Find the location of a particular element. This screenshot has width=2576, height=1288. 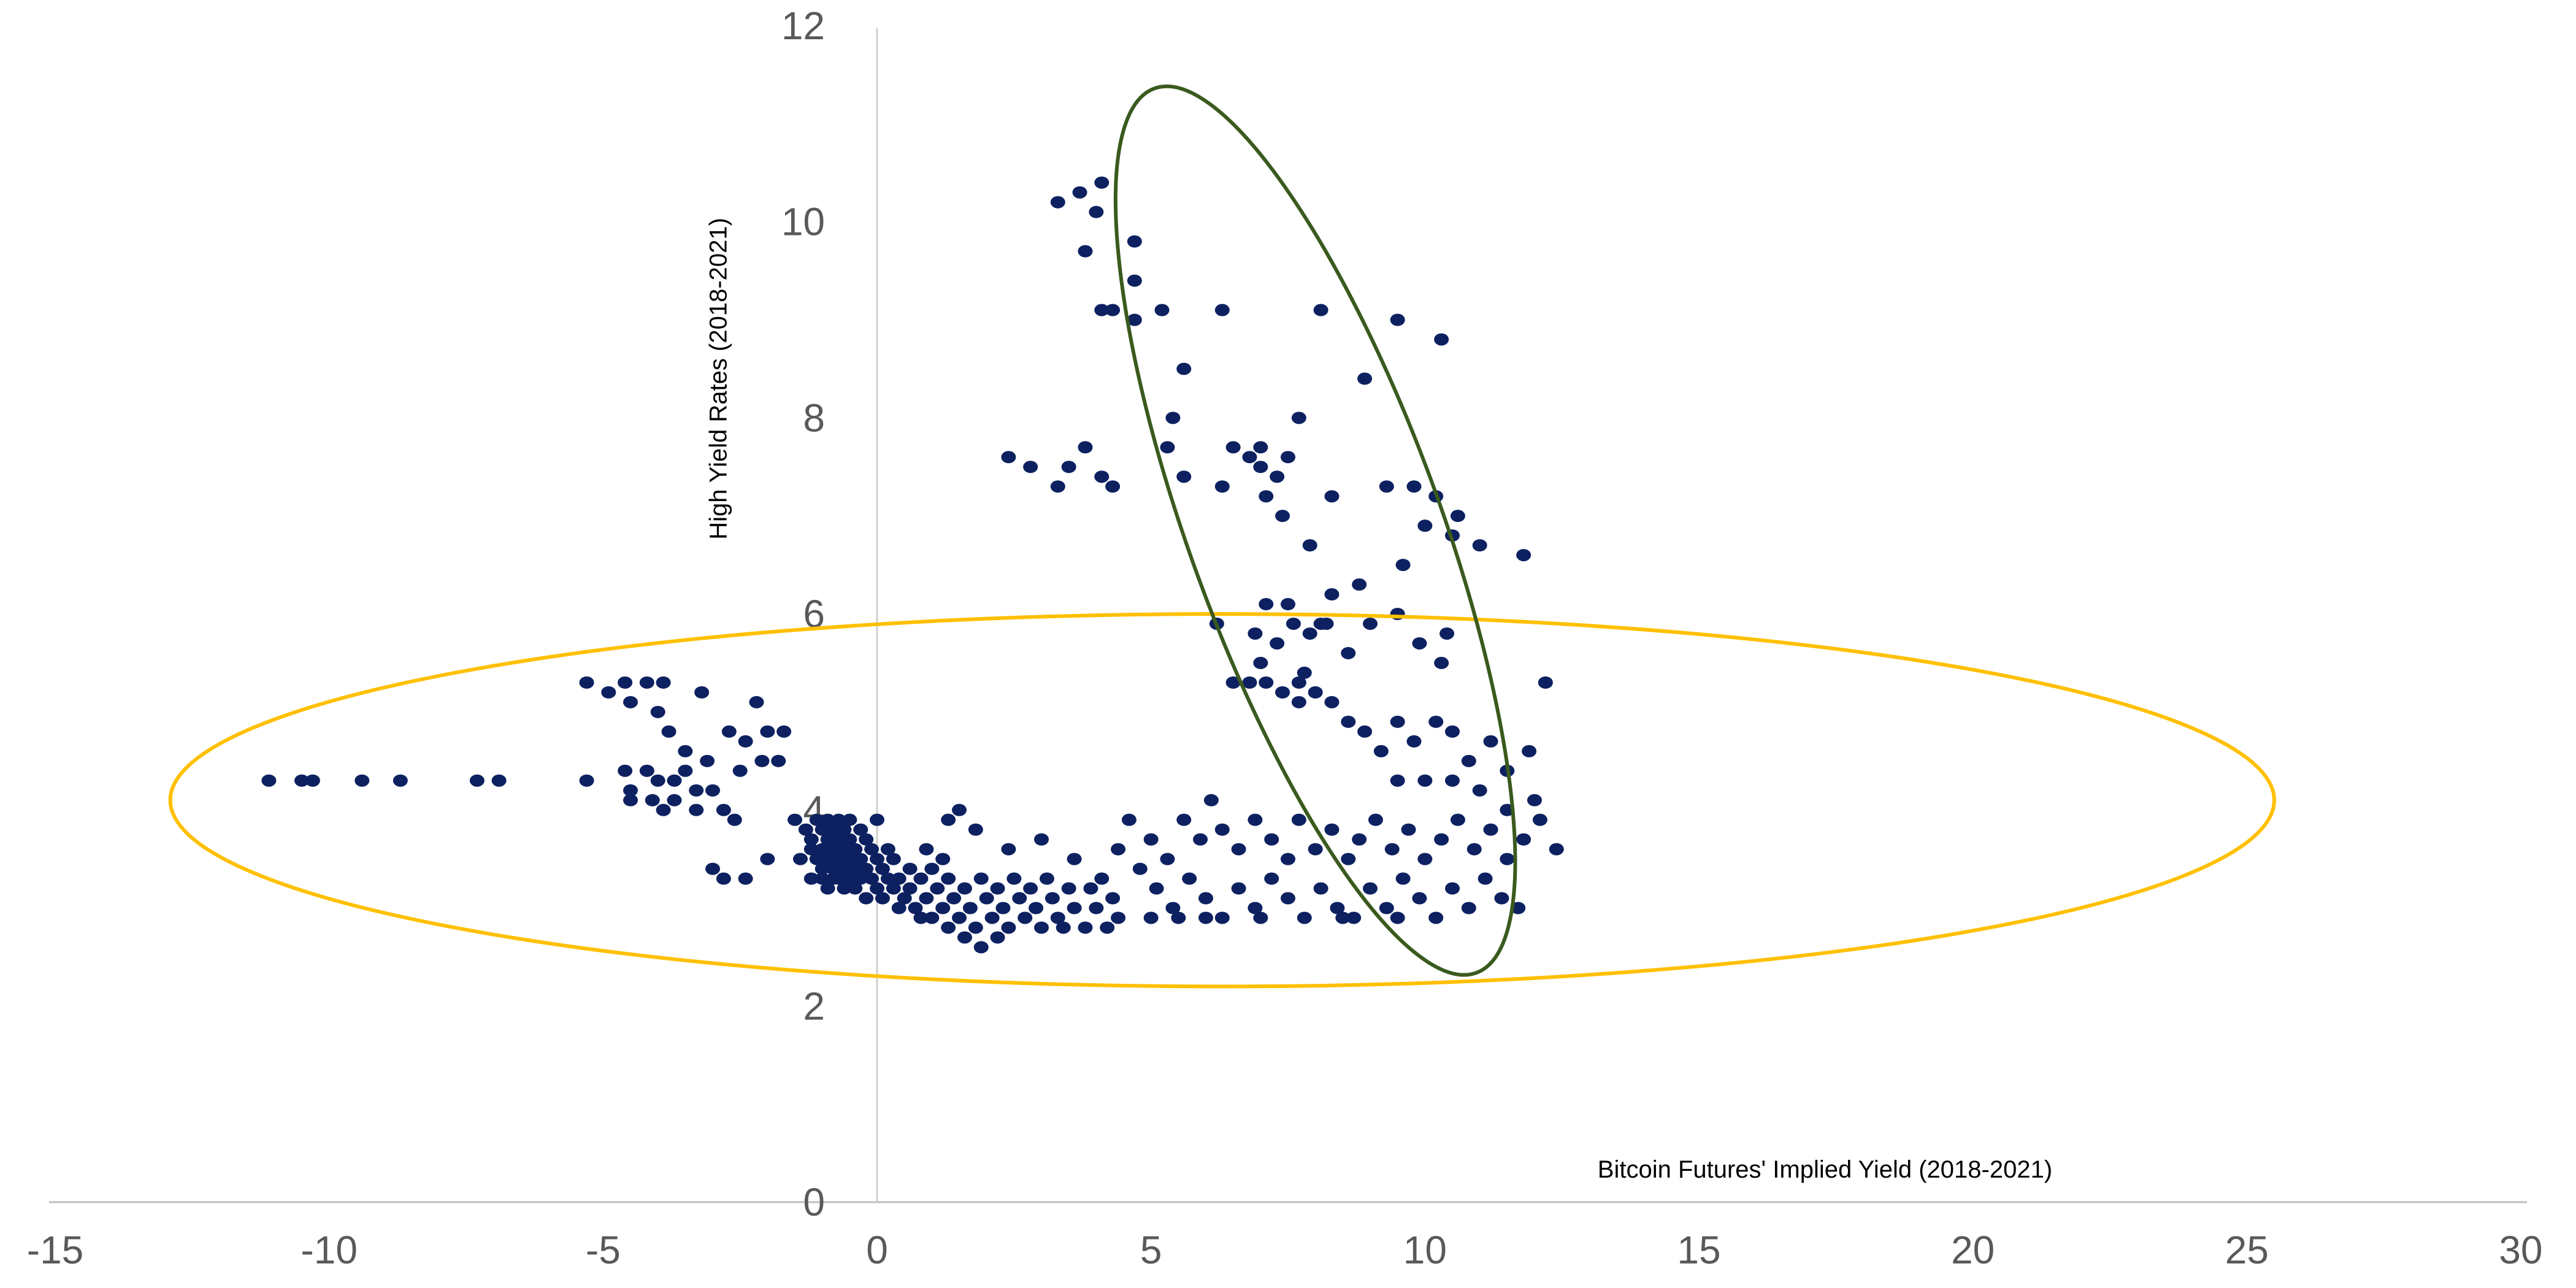

y-tick-label: 0 is located at coordinates (814, 1202).